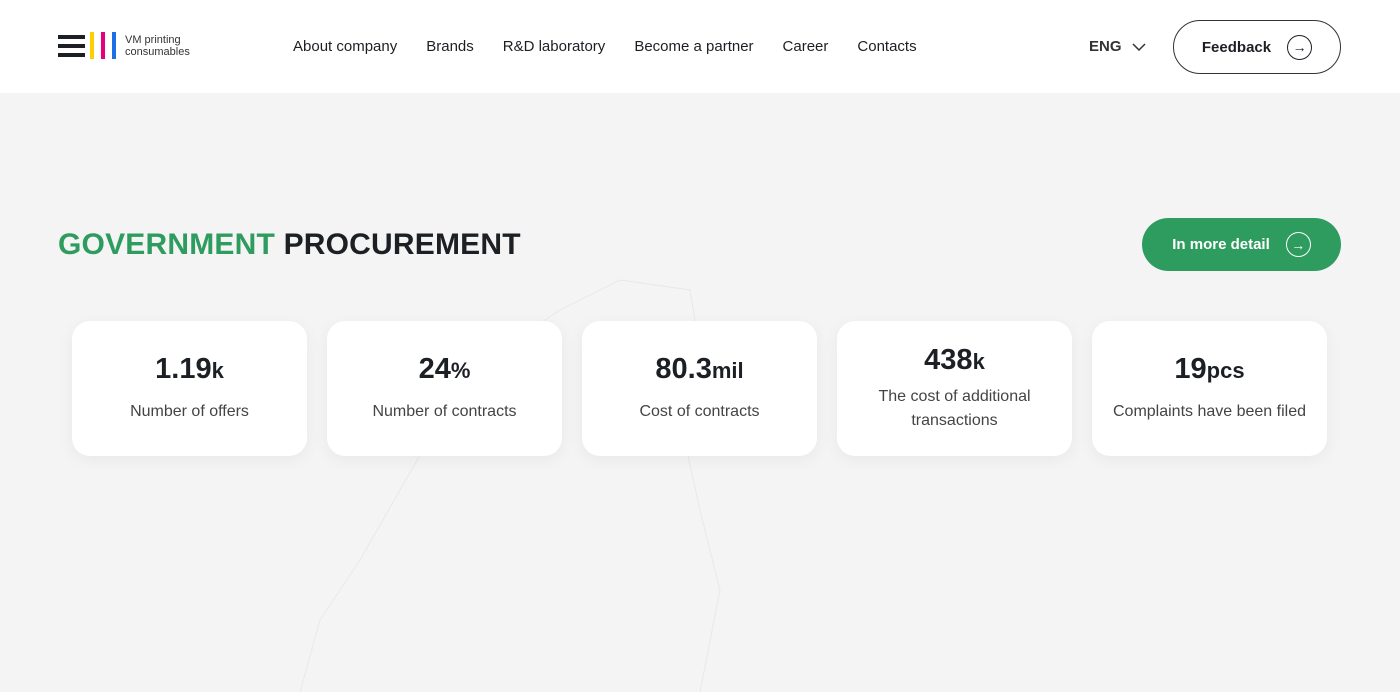 The image size is (1400, 692). I want to click on language-label: ENG, so click(1105, 46).